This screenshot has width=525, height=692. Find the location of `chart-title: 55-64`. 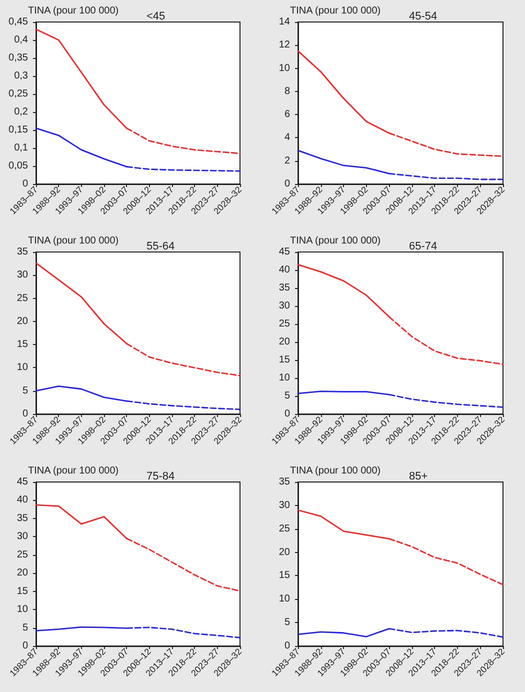

chart-title: 55-64 is located at coordinates (160, 246).